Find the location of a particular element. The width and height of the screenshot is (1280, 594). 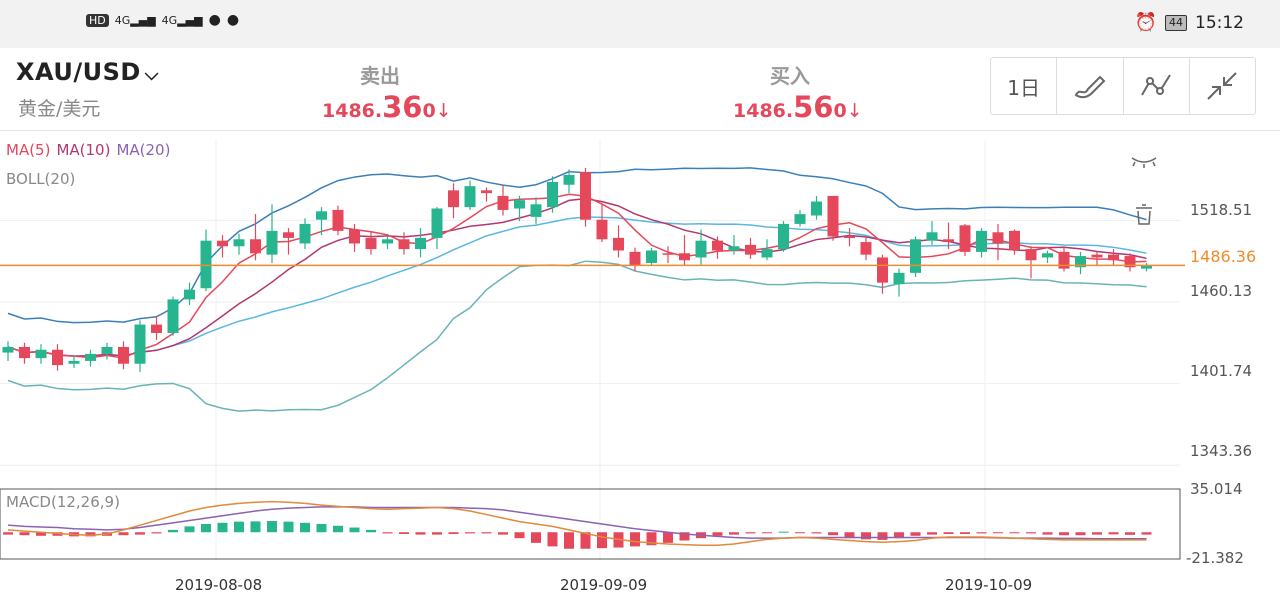

macd-dif-line is located at coordinates (577, 523).